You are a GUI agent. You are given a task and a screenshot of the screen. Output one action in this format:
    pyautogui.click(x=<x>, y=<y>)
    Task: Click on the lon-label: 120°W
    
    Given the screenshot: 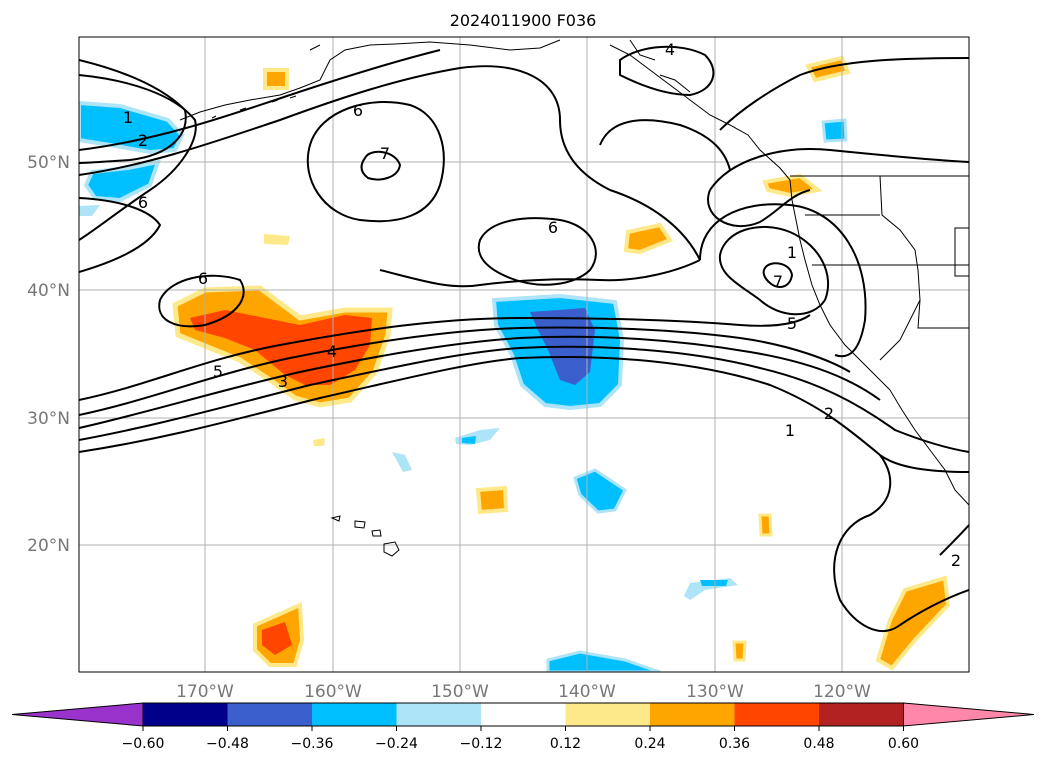 What is the action you would take?
    pyautogui.click(x=842, y=692)
    